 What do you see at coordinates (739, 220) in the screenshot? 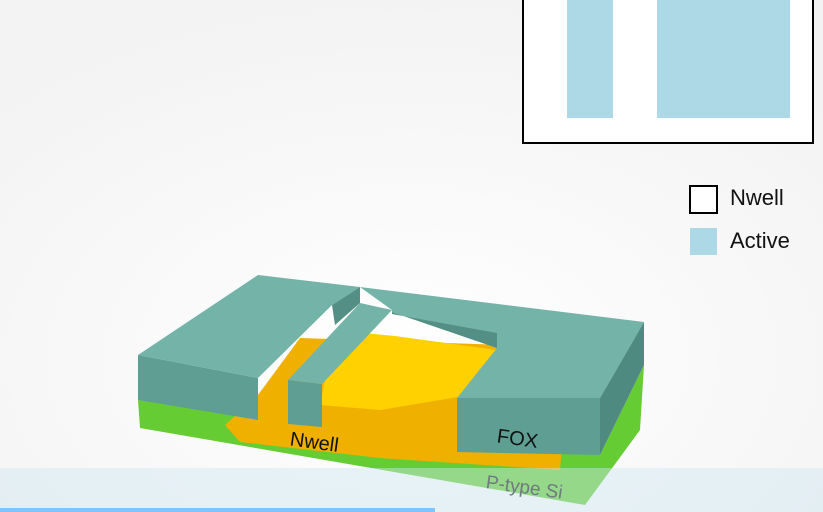
I see `legend: Nwell Active` at bounding box center [739, 220].